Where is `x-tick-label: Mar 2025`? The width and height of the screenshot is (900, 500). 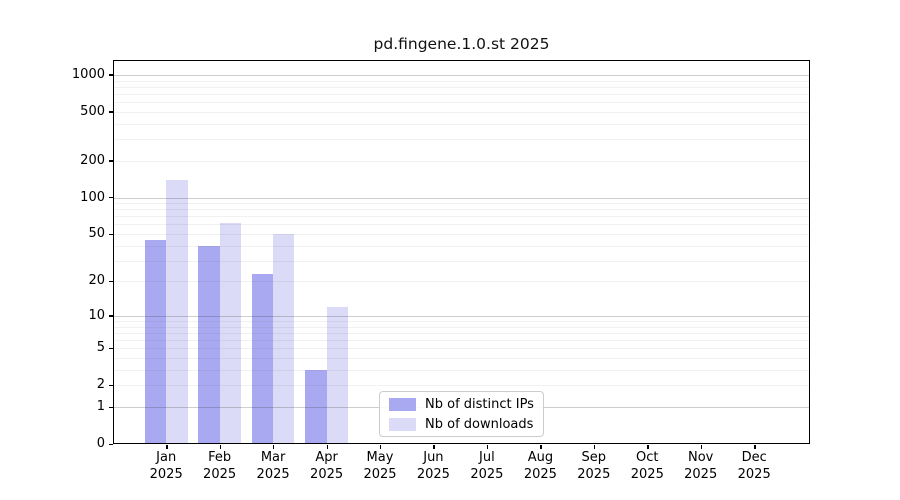
x-tick-label: Mar 2025 is located at coordinates (273, 466).